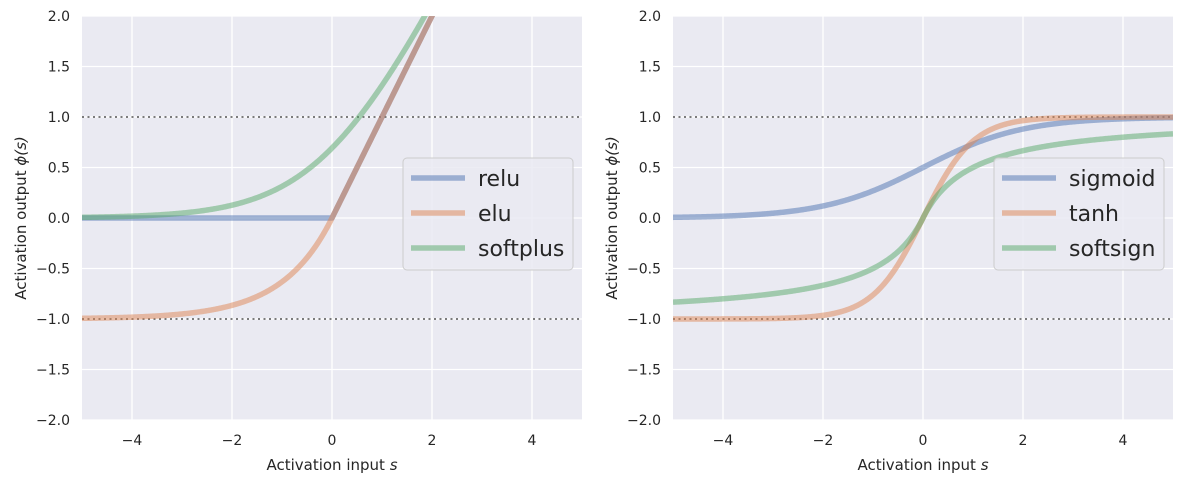  I want to click on legend: sigmoid tanh softsign, so click(1079, 214).